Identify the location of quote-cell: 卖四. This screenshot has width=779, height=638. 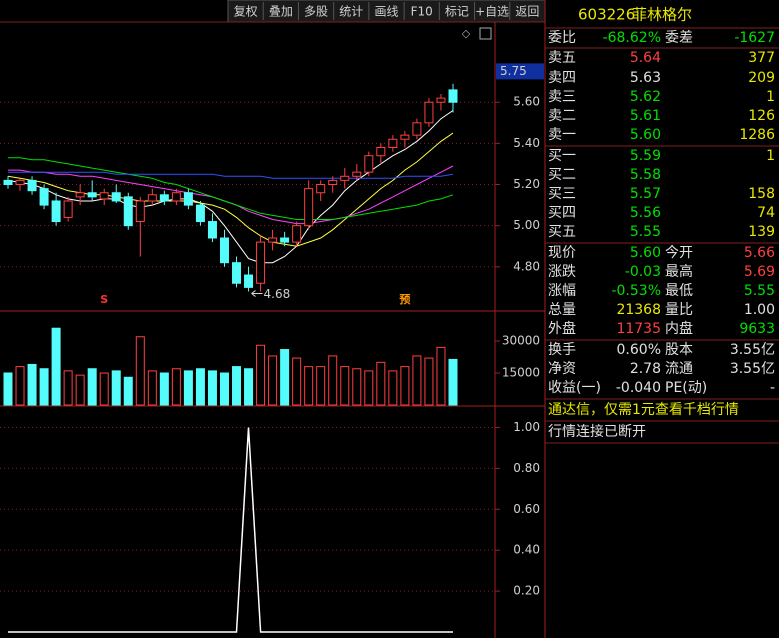
(562, 78).